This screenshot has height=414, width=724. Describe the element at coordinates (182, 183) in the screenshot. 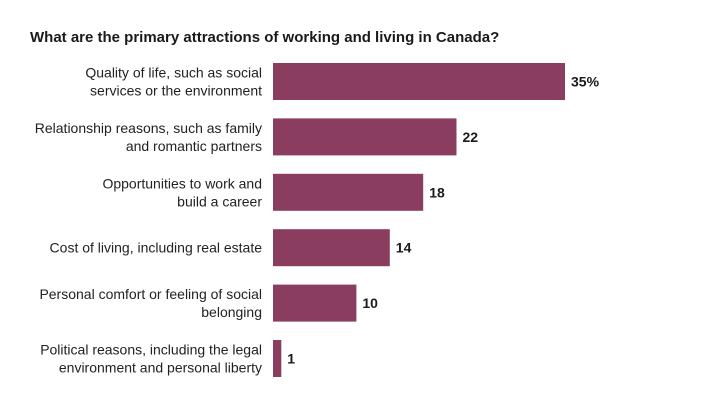

I see `category-label: Opportunities to work and` at that location.